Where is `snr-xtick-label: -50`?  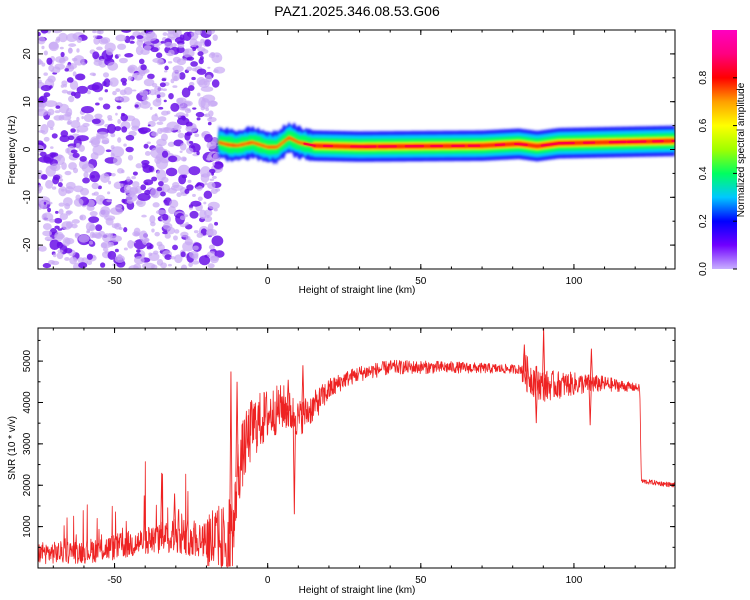
snr-xtick-label: -50 is located at coordinates (114, 580).